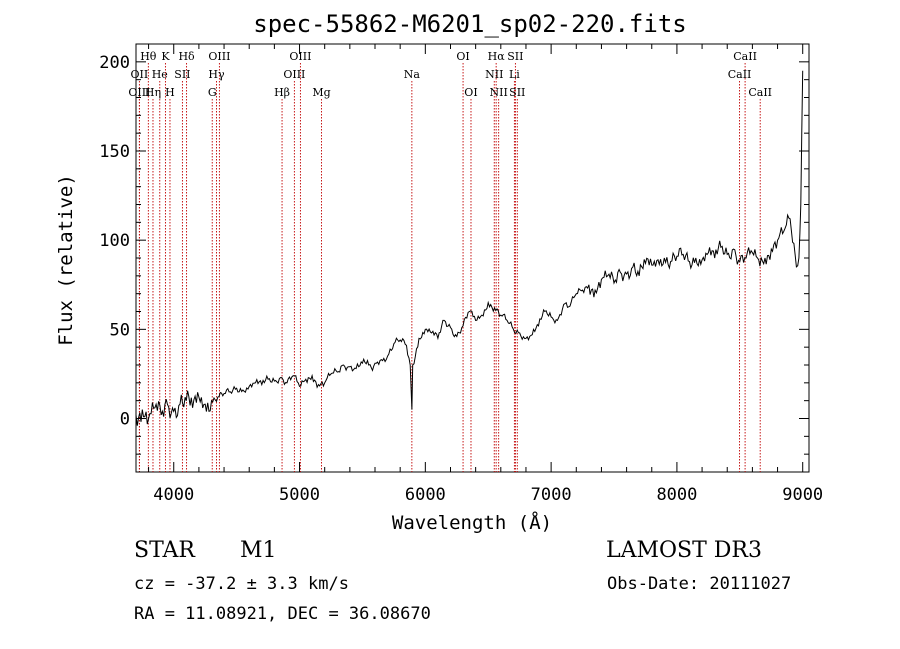 This screenshot has height=649, width=900. I want to click on spectral-line-label: Hδ, so click(186, 56).